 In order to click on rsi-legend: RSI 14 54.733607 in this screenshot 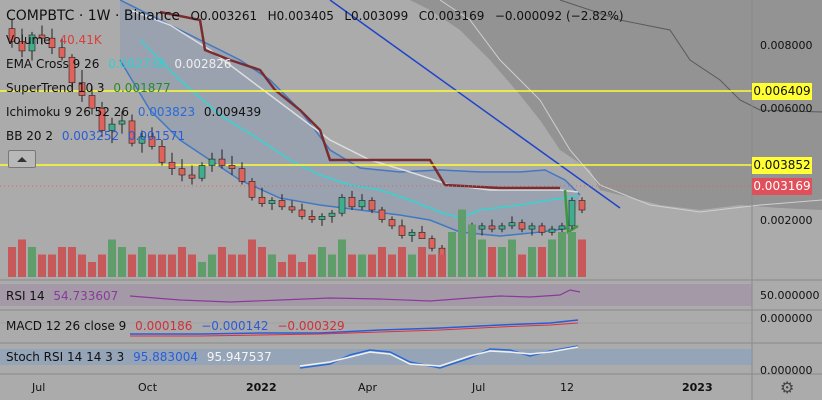, I will do `click(64, 296)`.